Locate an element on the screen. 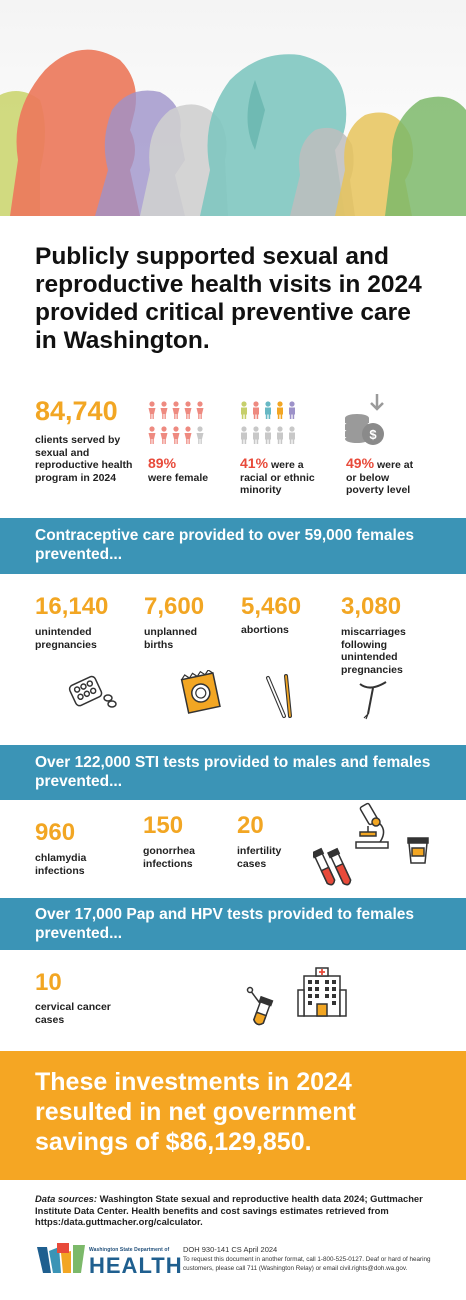 This screenshot has height=1300, width=466. condom-icon is located at coordinates (201, 696).